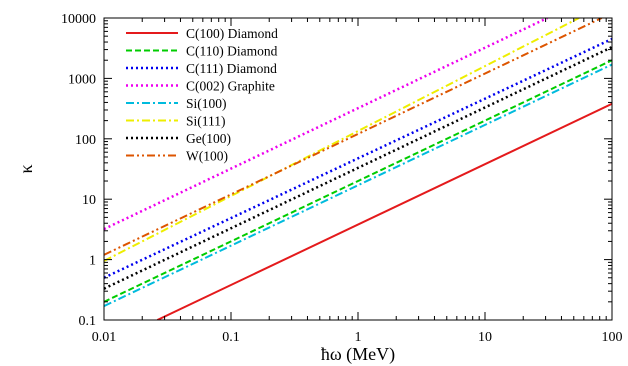 The image size is (628, 366). I want to click on legend-label-6: Si(111), so click(206, 121).